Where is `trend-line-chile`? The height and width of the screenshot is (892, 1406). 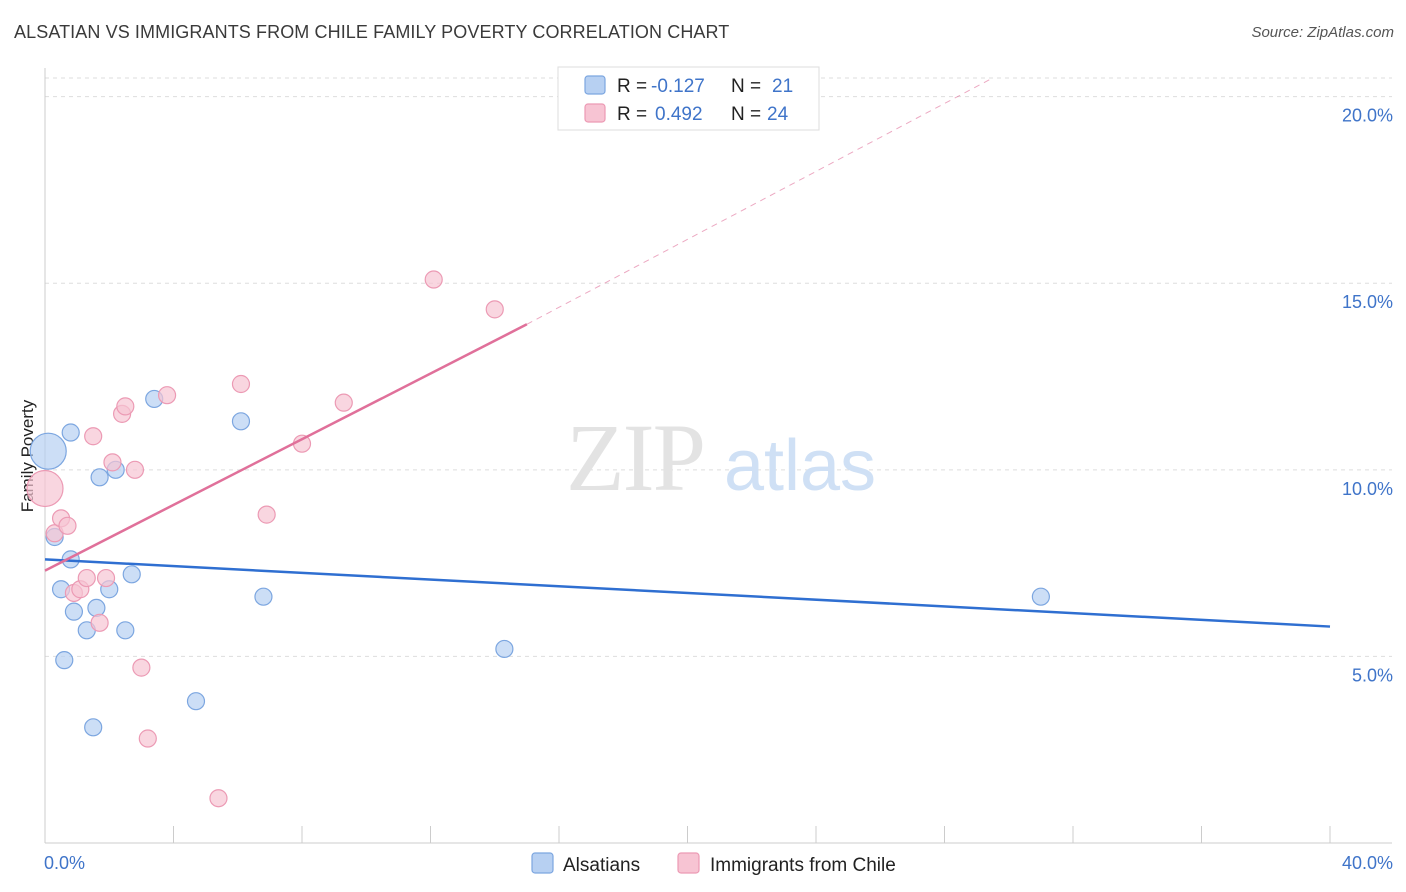 trend-line-chile is located at coordinates (286, 447).